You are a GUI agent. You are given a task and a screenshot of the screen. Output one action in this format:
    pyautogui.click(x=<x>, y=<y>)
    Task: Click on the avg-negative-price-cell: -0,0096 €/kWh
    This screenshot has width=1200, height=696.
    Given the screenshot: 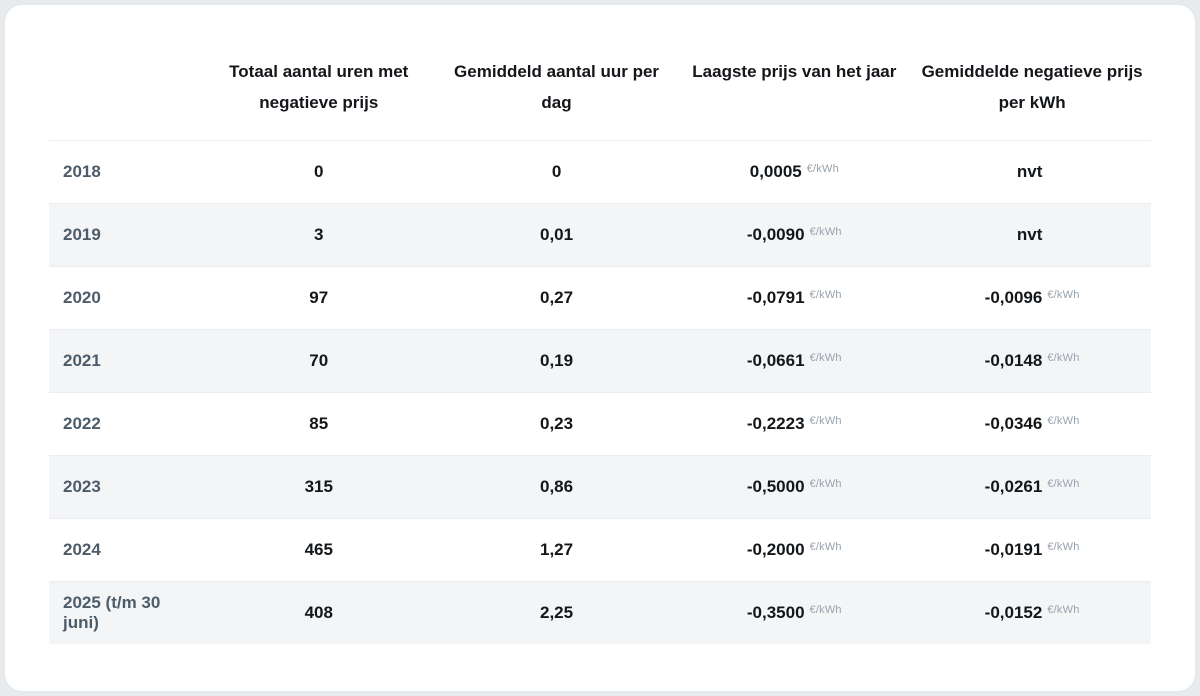 What is the action you would take?
    pyautogui.click(x=1032, y=298)
    